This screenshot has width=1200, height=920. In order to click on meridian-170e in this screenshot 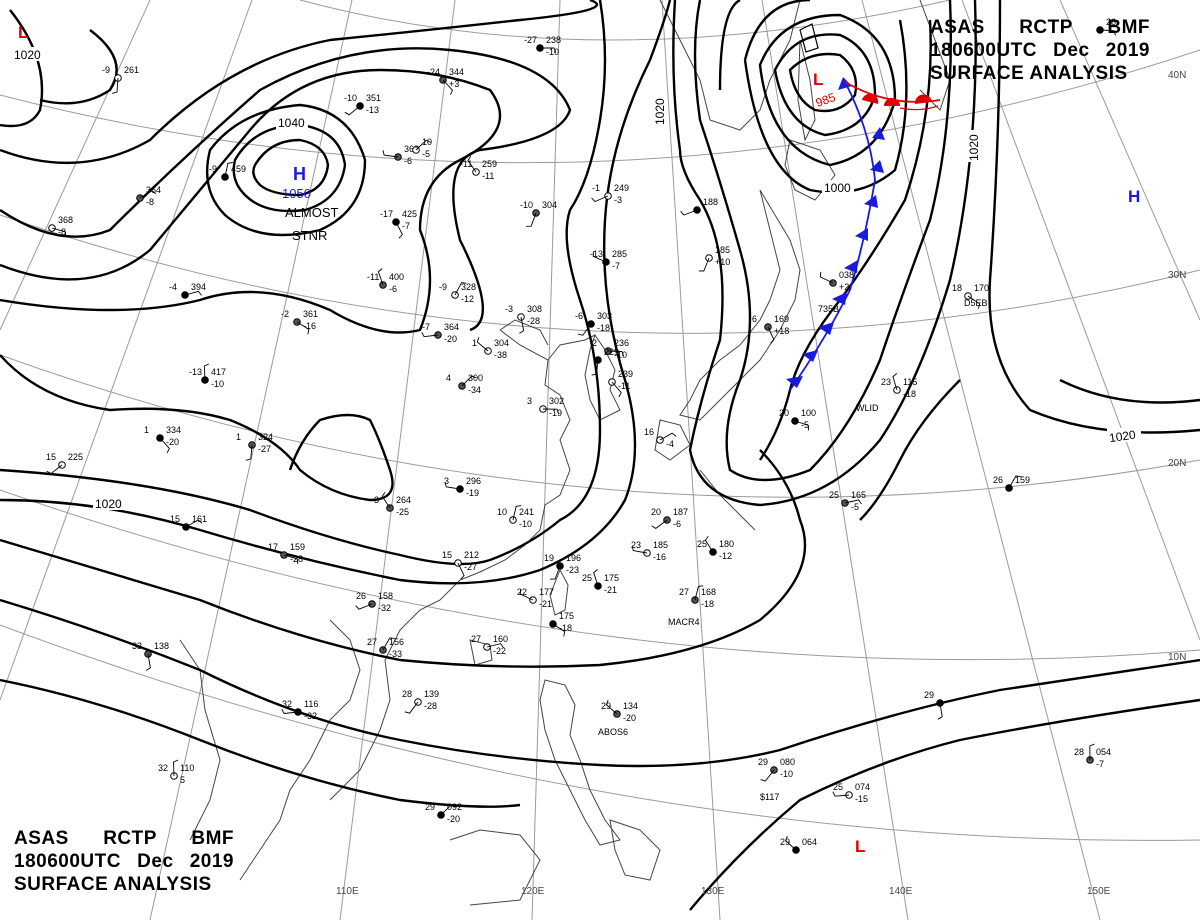, I will do `click(1129, 160)`.